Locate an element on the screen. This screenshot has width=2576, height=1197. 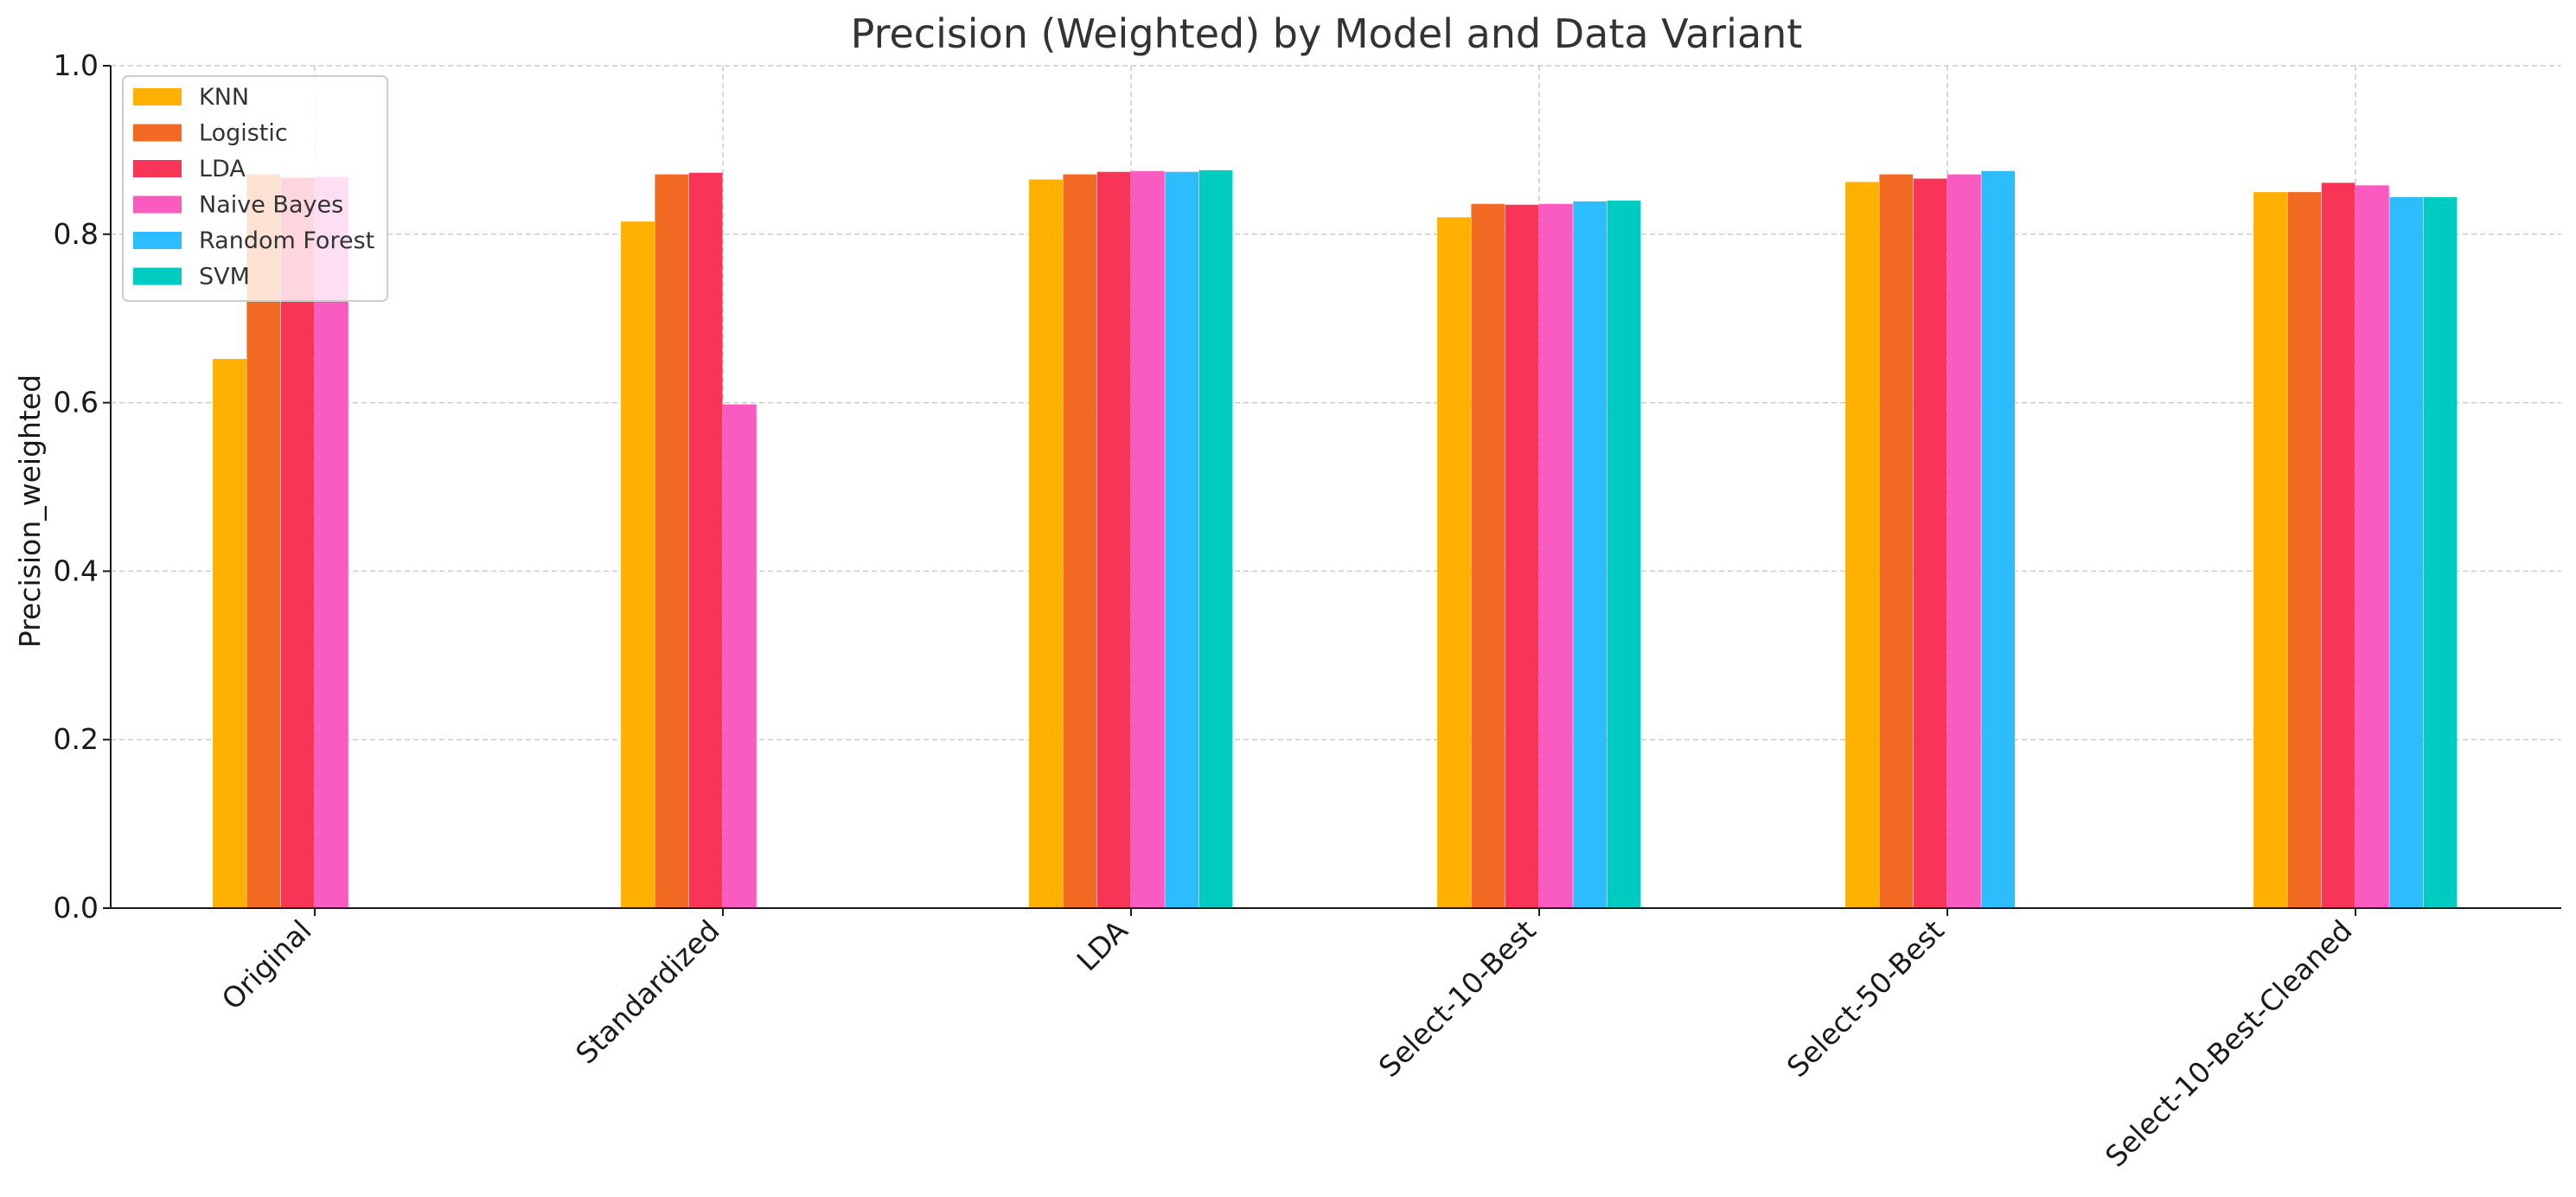
x-tick-label: Select-50-Best is located at coordinates (1866, 998).